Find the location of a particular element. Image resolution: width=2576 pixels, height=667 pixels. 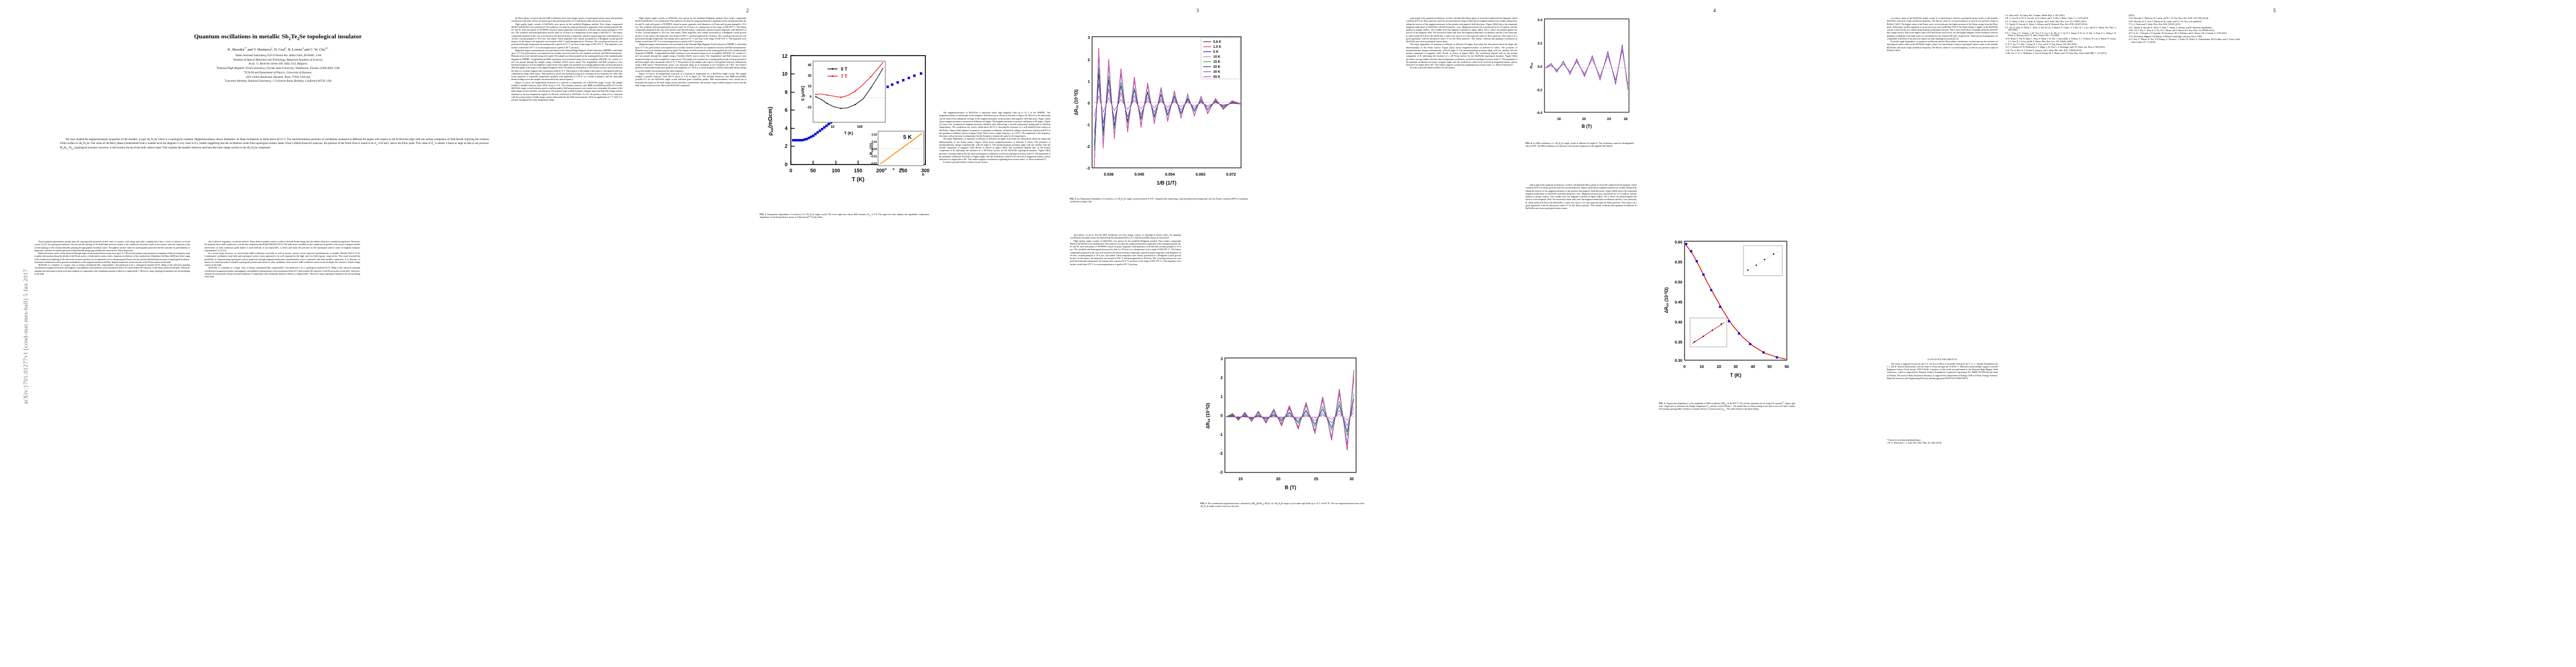

svg-text: 0.45 is located at coordinates (1678, 303).